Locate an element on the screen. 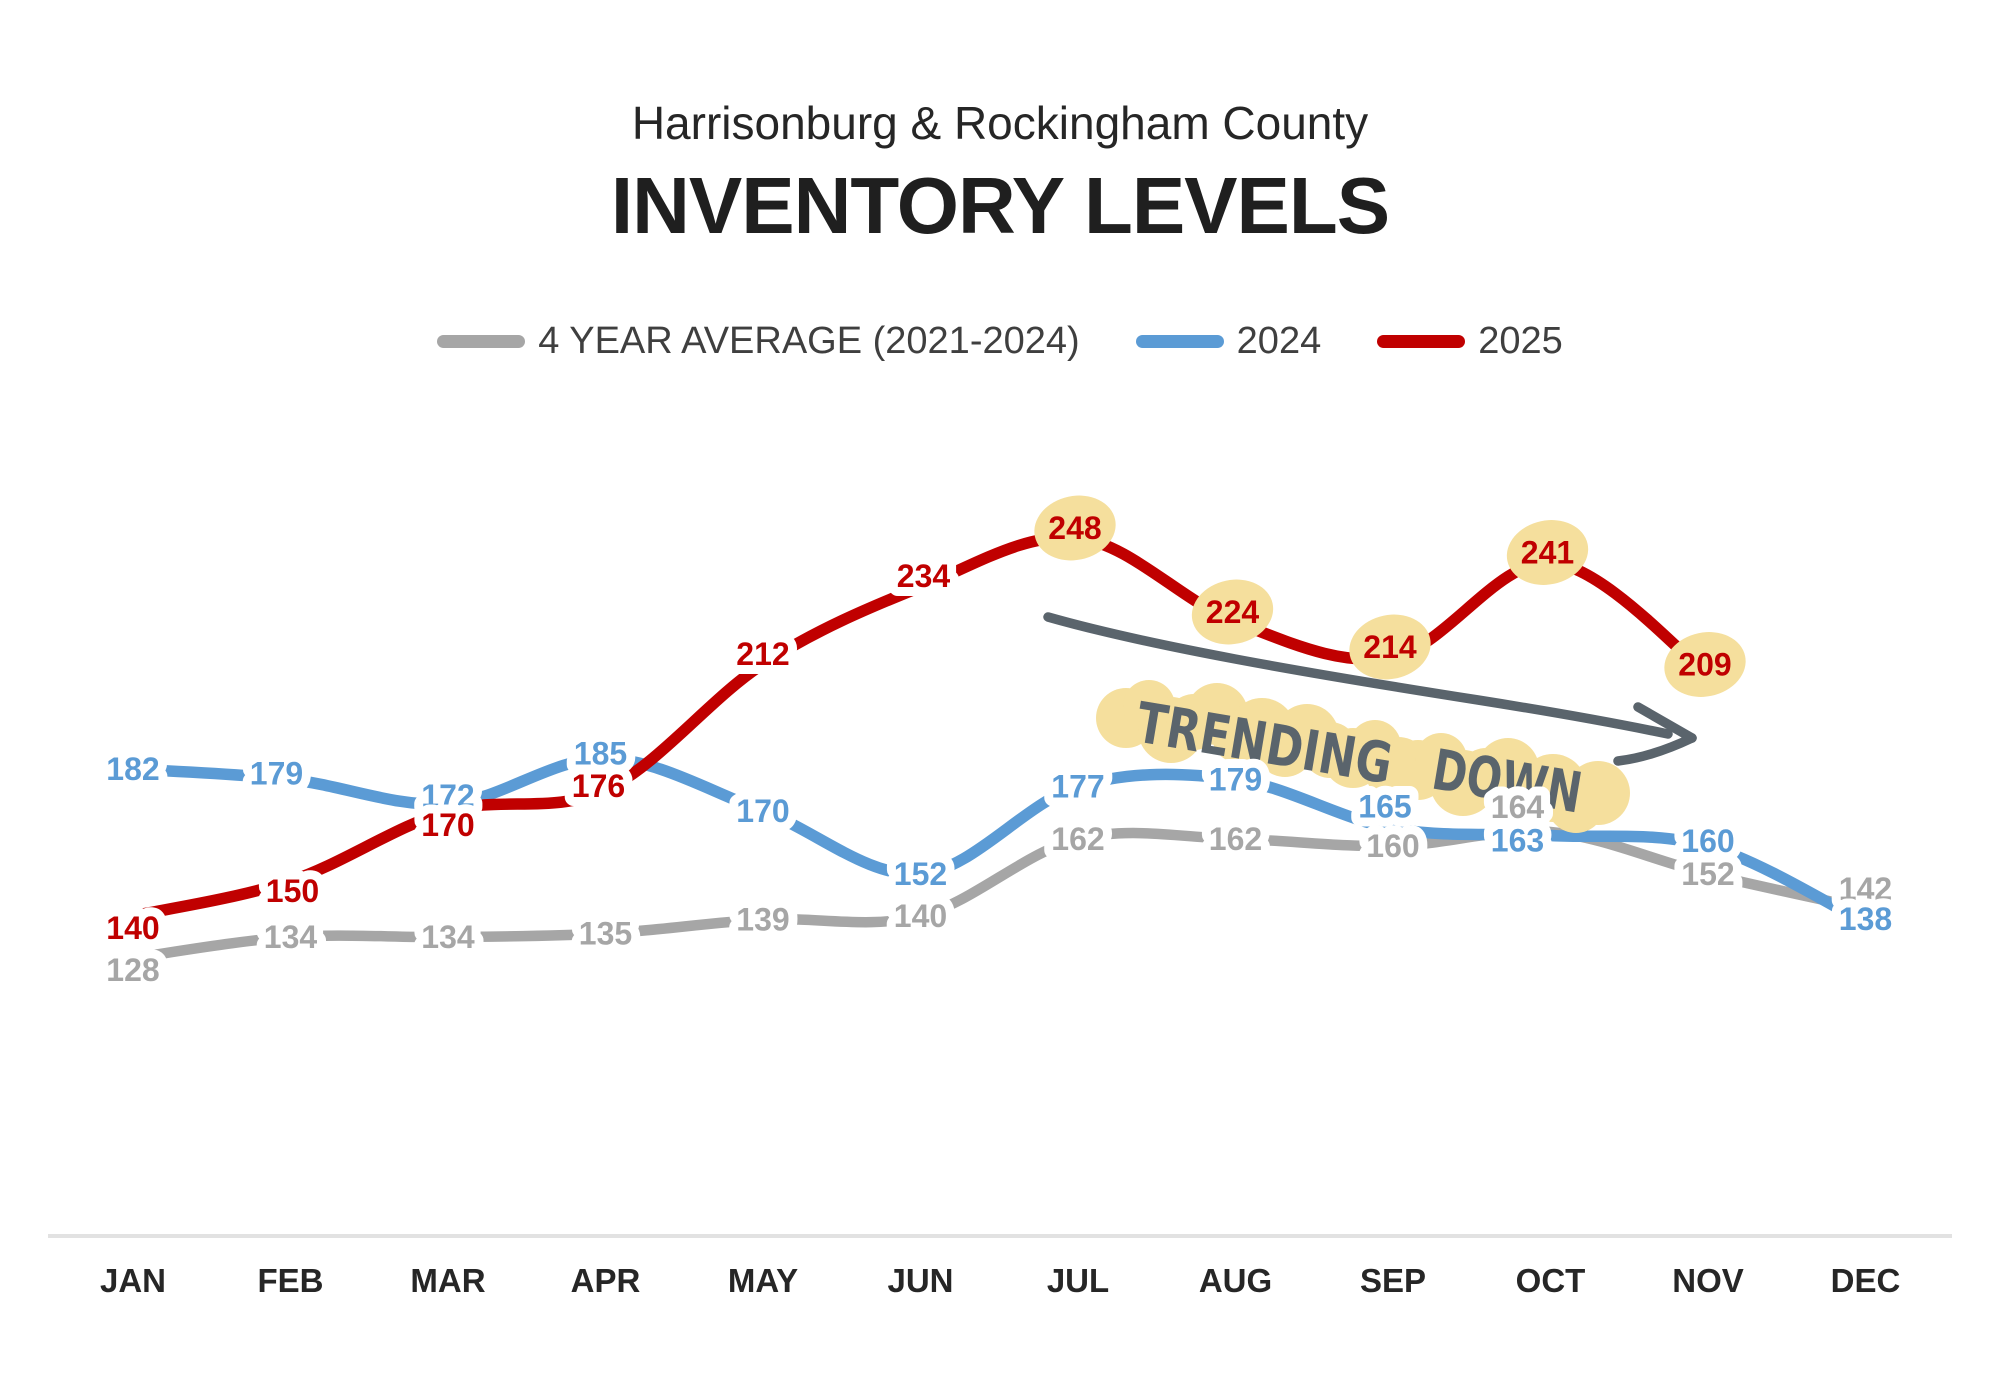 This screenshot has height=1378, width=2000. x-axis-label-aug: AUG is located at coordinates (1235, 1280).